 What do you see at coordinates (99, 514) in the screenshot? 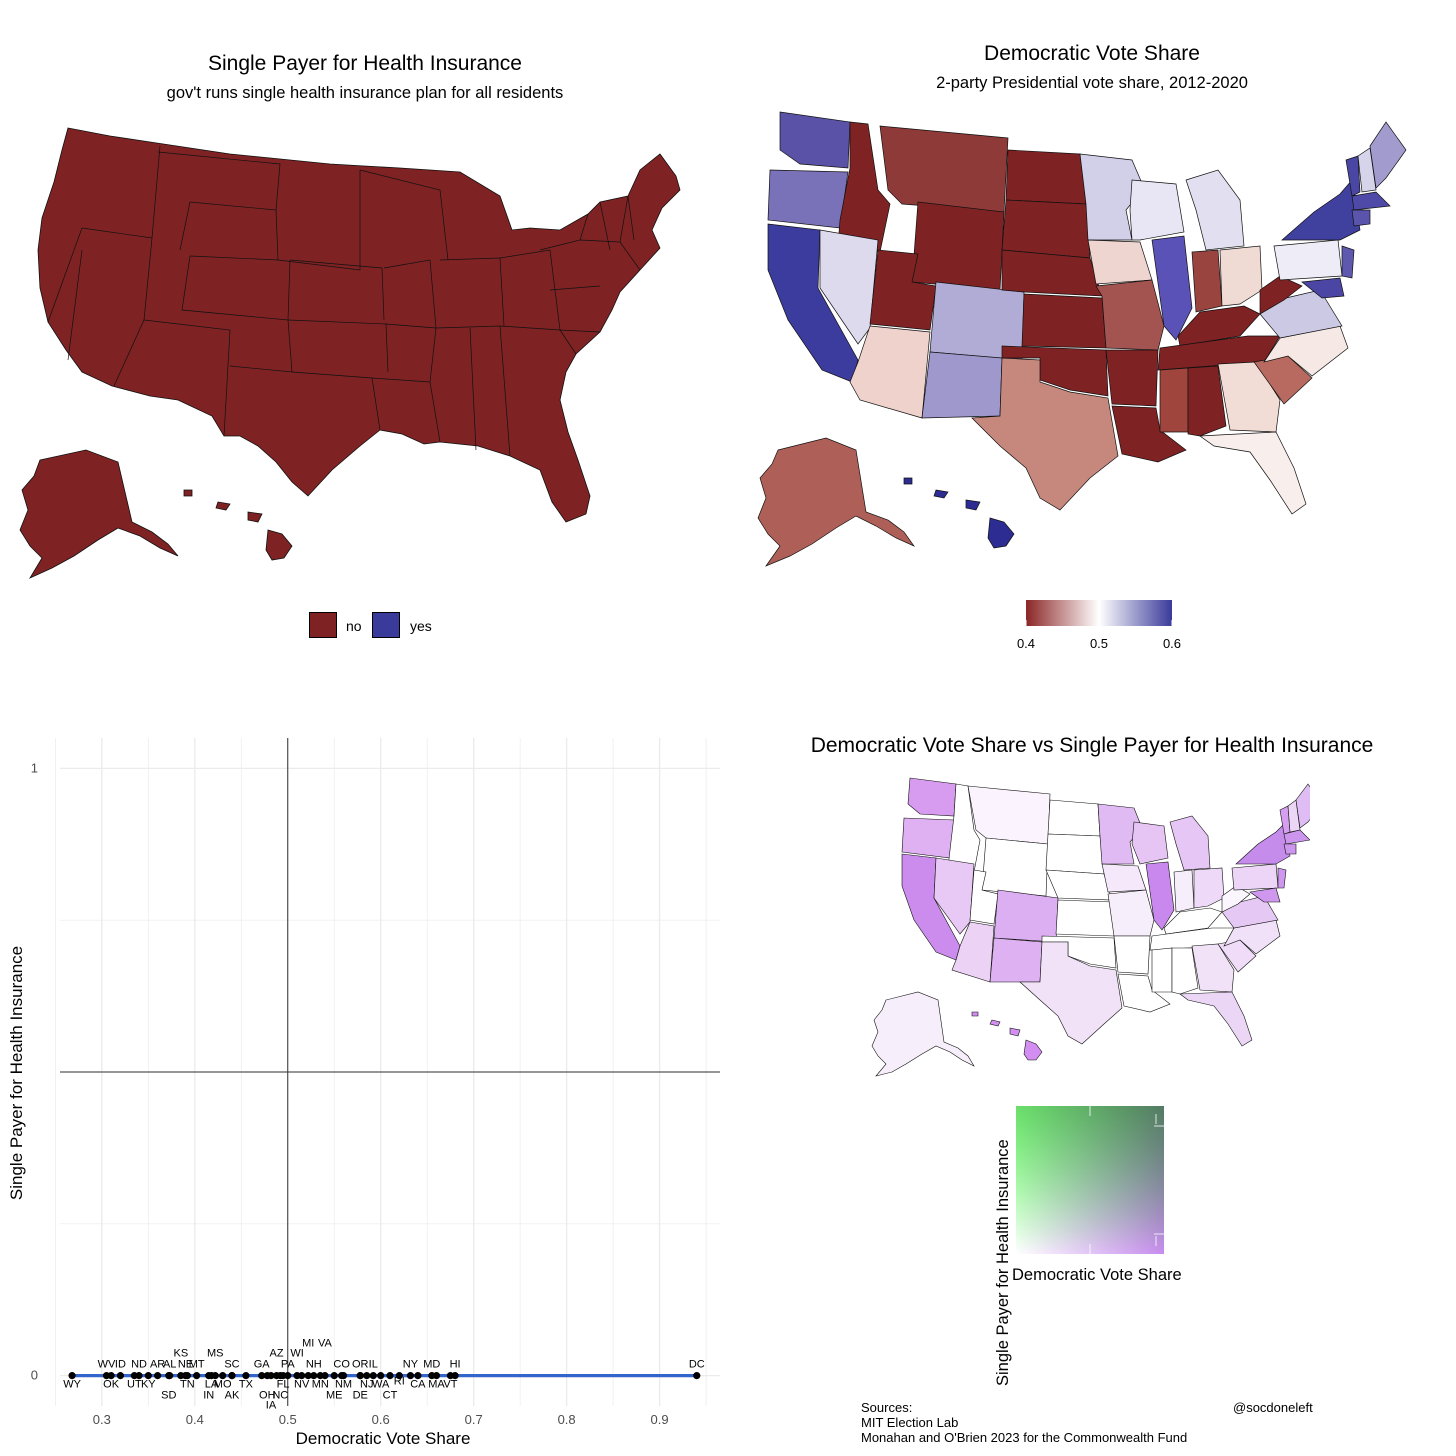
I see `alaska-shape` at bounding box center [99, 514].